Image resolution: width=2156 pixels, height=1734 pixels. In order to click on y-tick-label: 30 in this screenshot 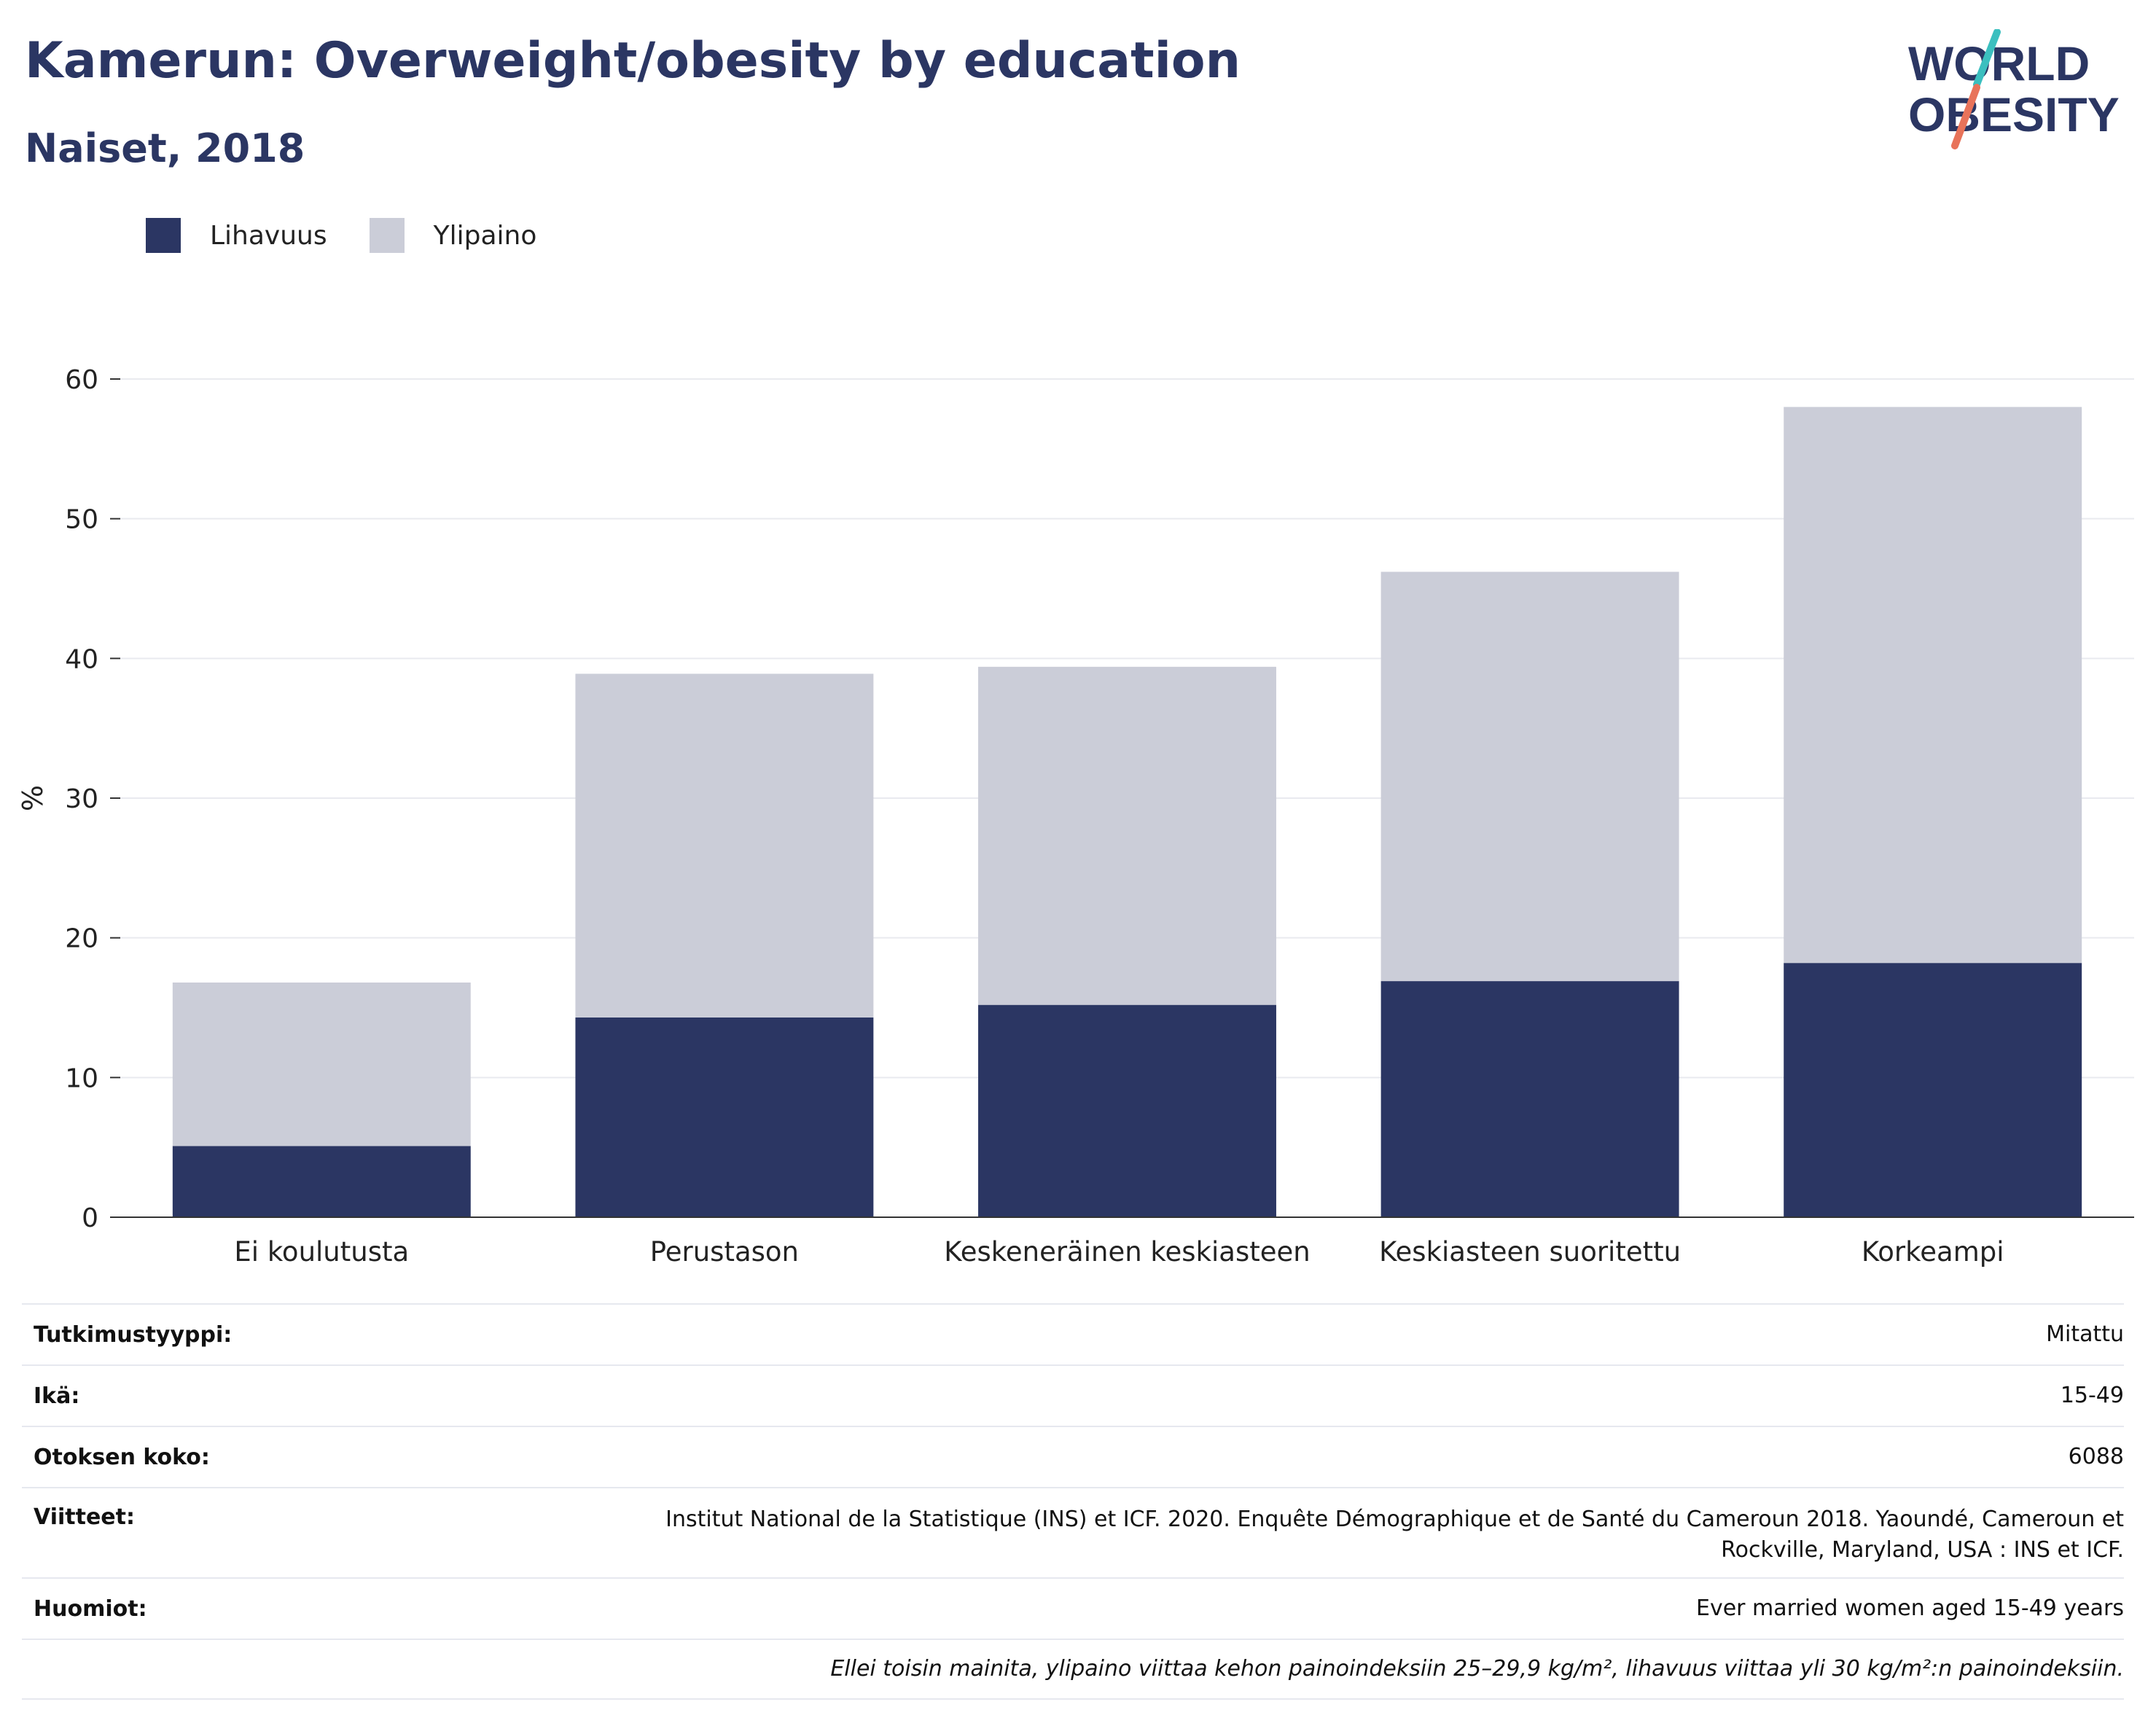, I will do `click(81, 799)`.